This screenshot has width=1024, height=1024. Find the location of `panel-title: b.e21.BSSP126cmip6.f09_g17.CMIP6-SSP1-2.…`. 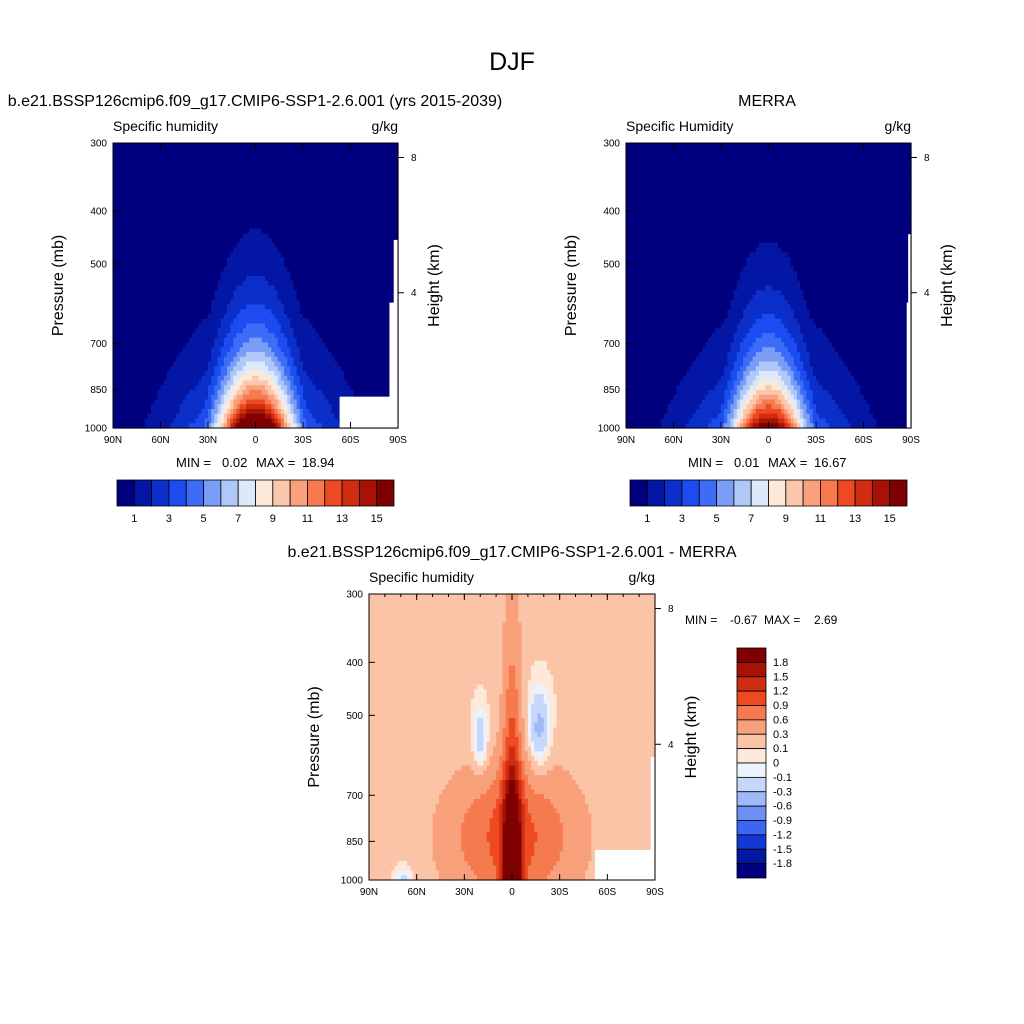

panel-title: b.e21.BSSP126cmip6.f09_g17.CMIP6-SSP1-2.… is located at coordinates (255, 101).